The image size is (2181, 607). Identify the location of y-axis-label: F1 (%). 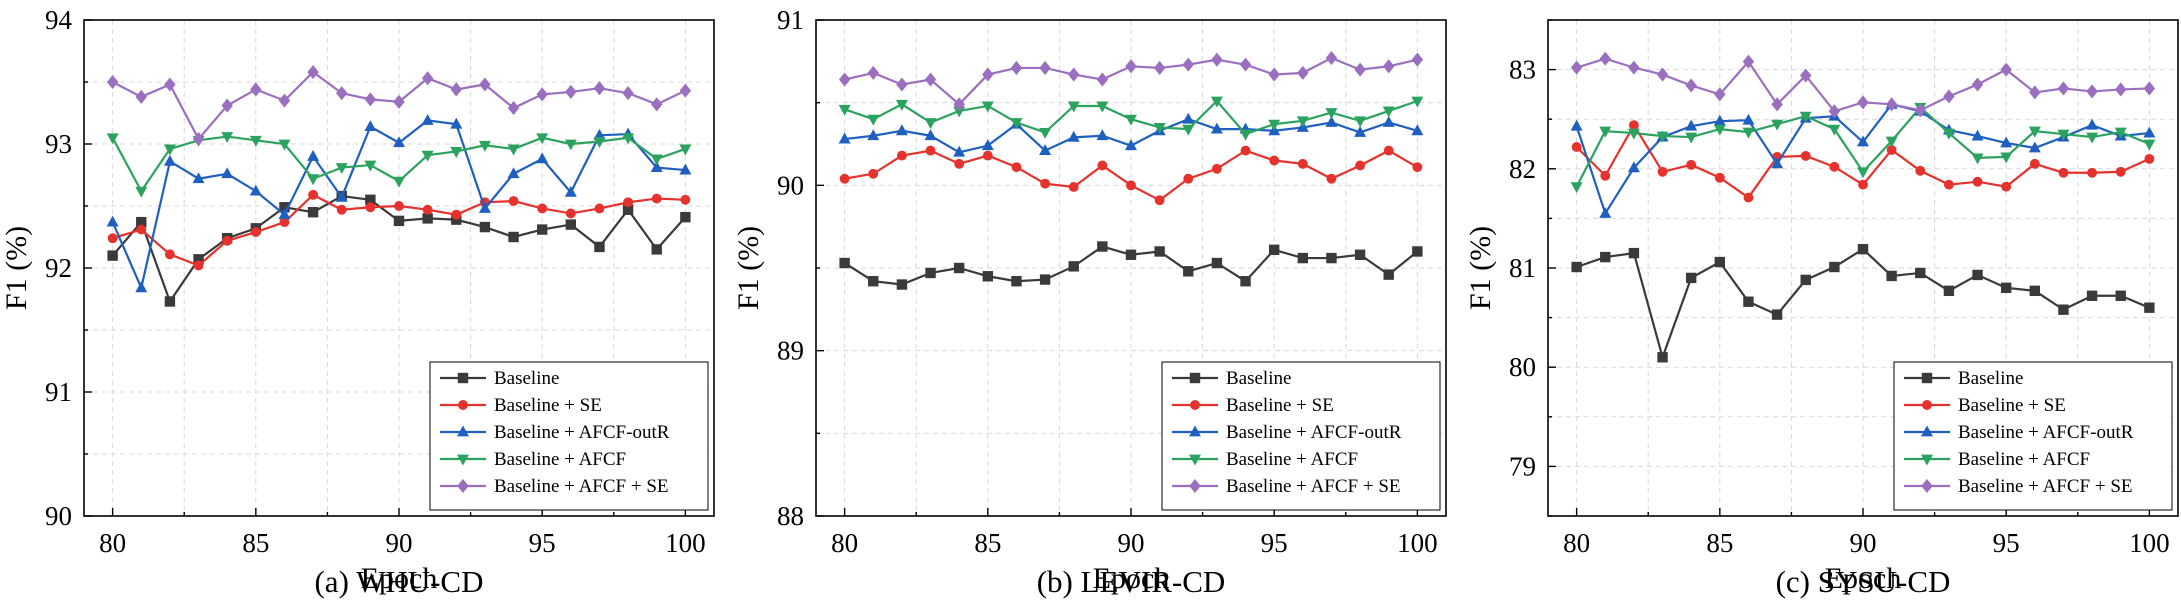
(748, 268).